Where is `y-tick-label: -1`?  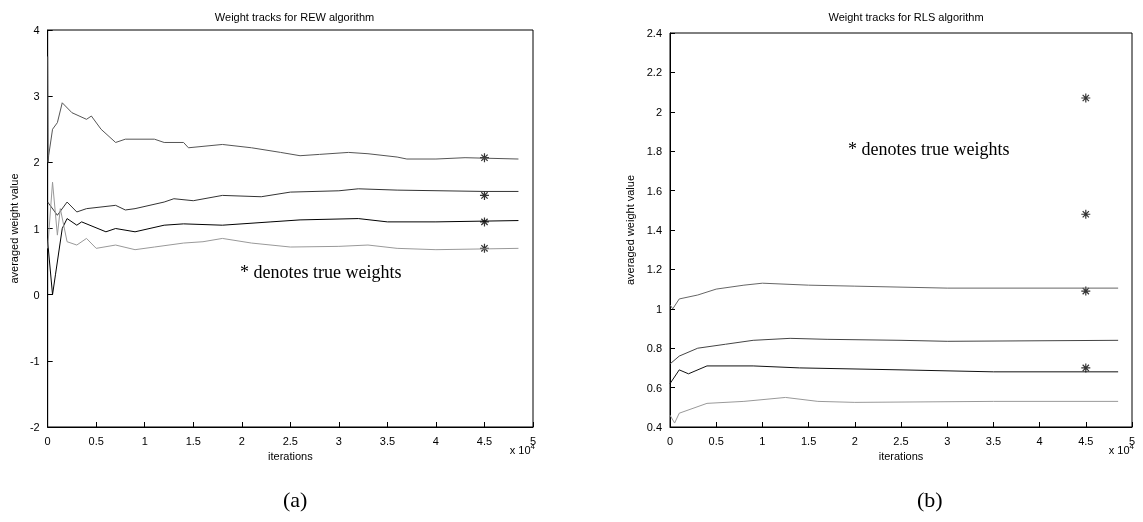 y-tick-label: -1 is located at coordinates (34, 360).